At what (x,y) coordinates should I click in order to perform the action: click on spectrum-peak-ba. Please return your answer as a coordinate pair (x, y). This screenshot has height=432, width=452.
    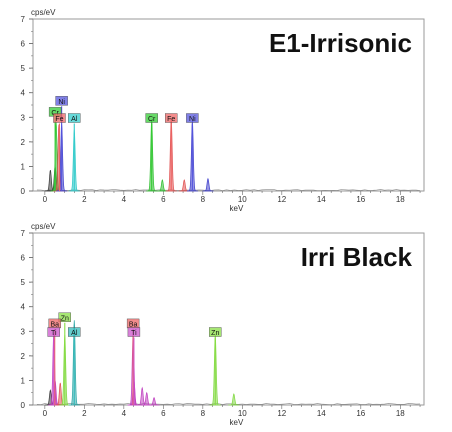
    Looking at the image, I should click on (154, 401).